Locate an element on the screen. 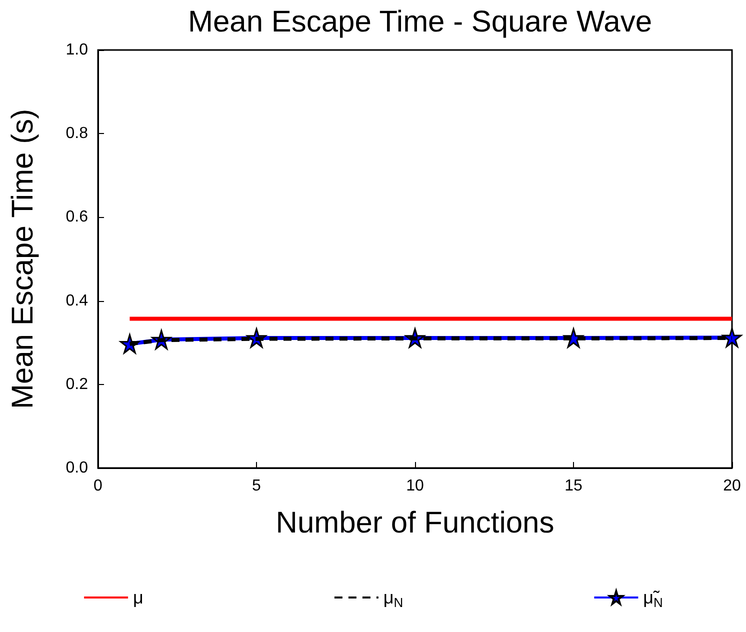  chart-title: Mean Escape Time - Square Wave is located at coordinates (420, 22).